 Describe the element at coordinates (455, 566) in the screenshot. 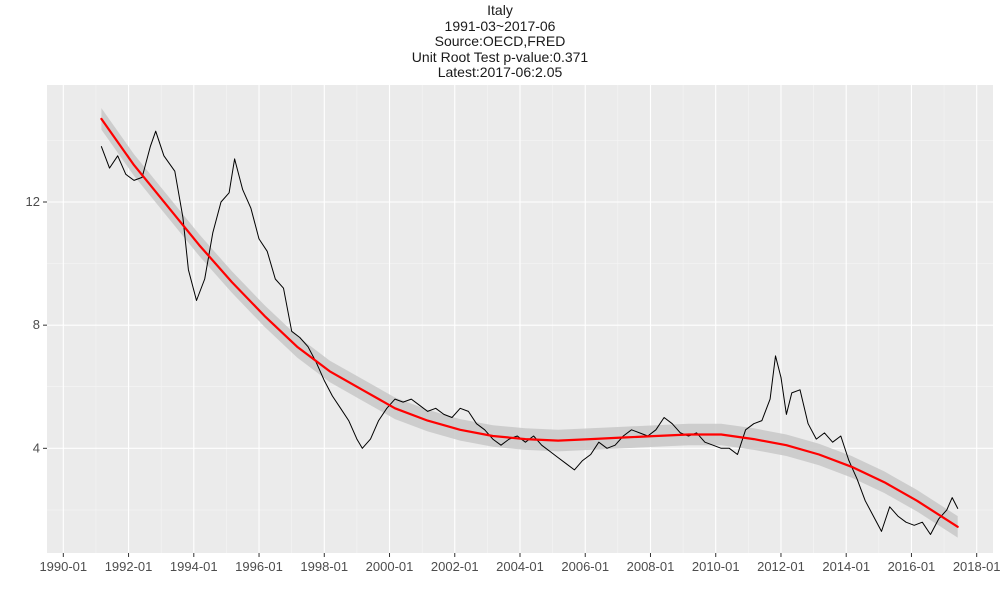

I see `x-tick-label: 2002-01` at that location.